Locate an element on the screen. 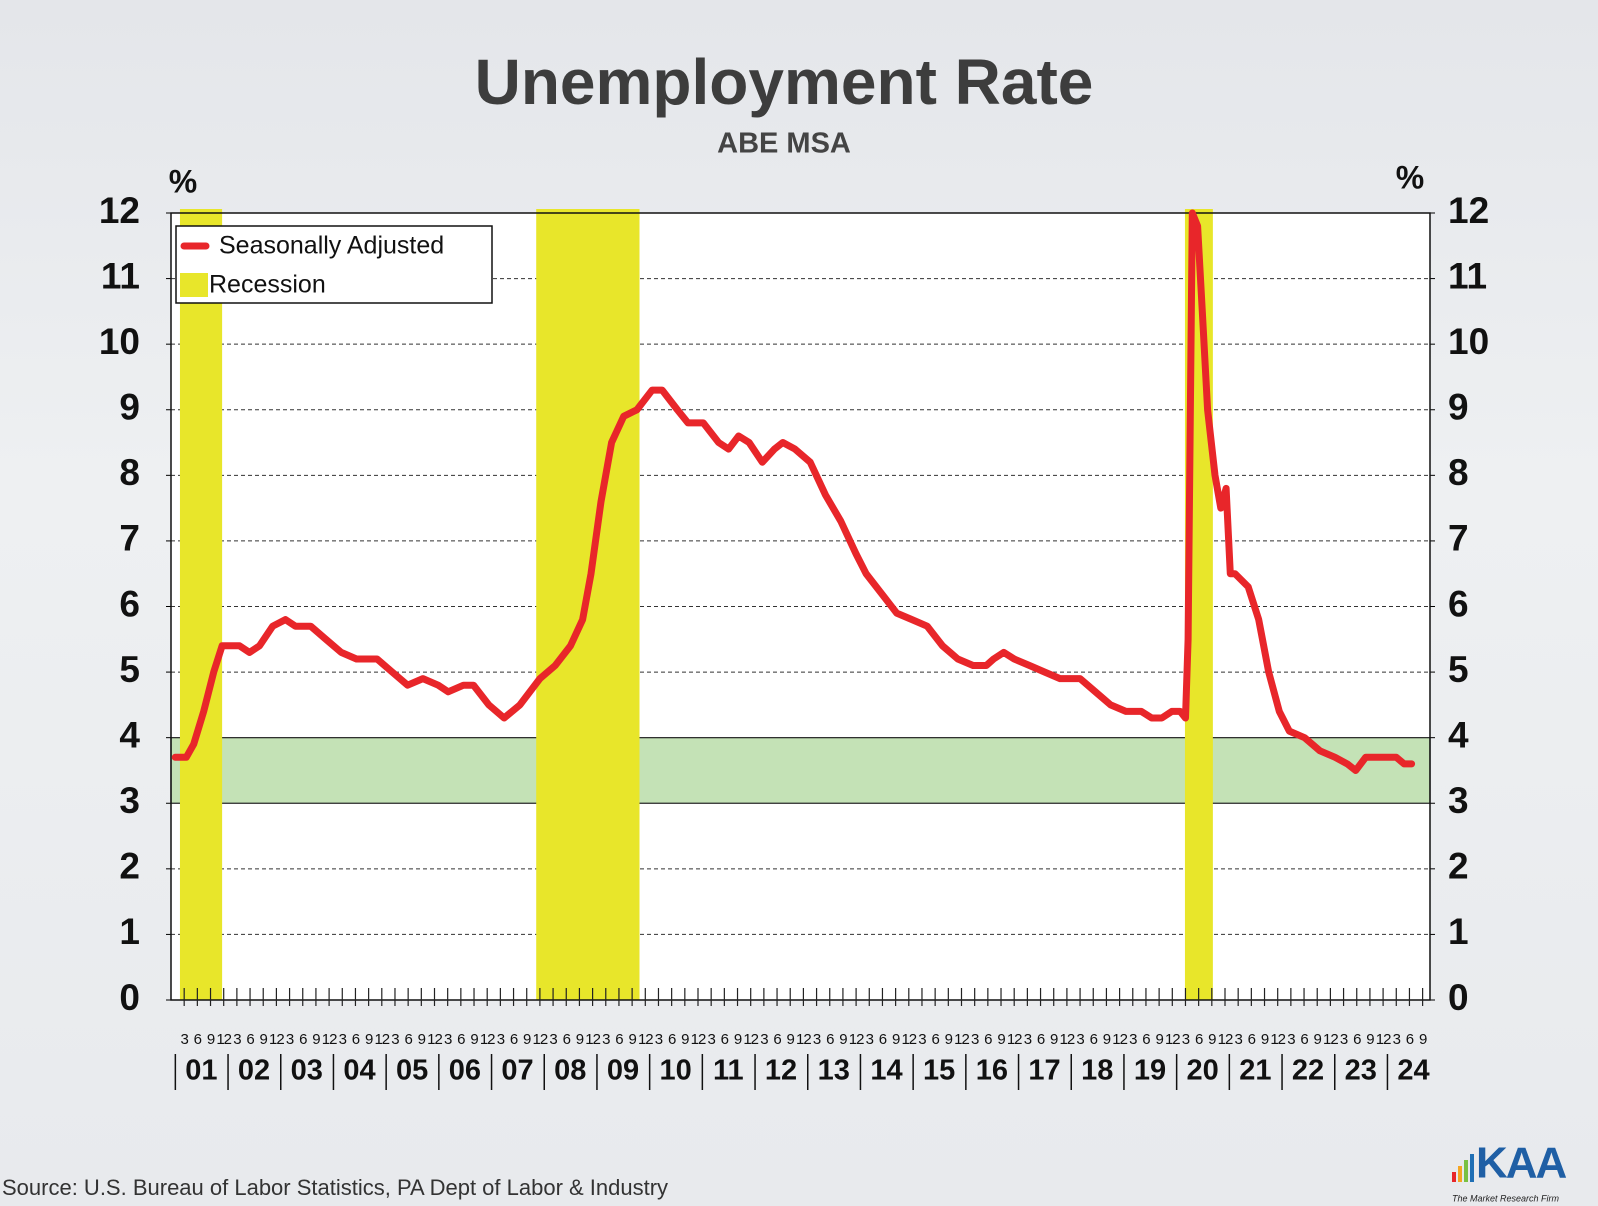 This screenshot has width=1598, height=1206. y-tick-label: 11 is located at coordinates (120, 275).